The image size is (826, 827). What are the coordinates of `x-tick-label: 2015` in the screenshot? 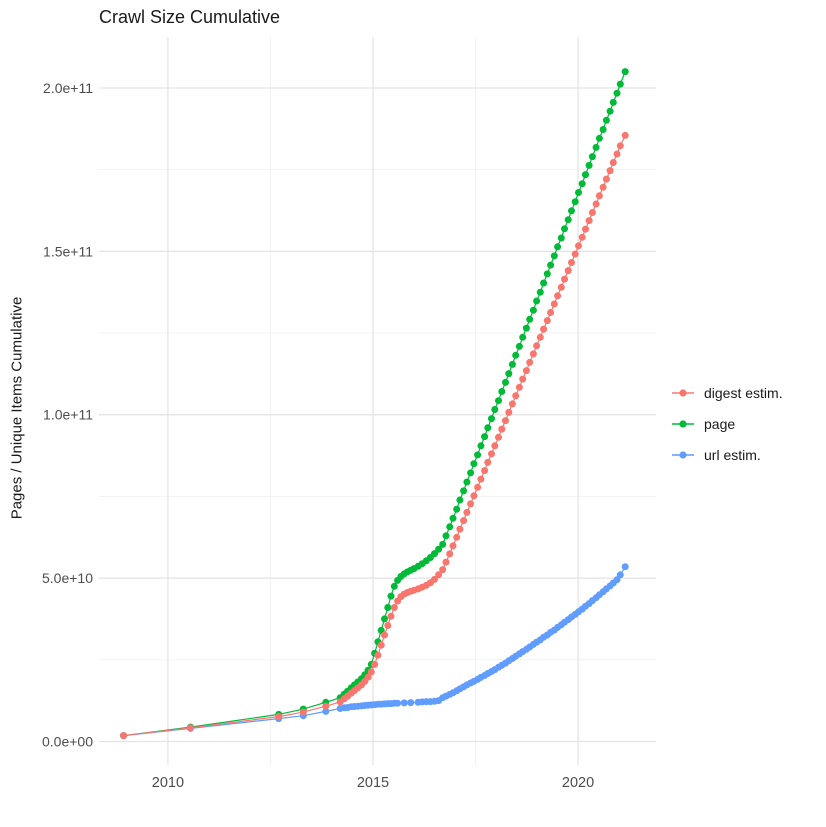 It's located at (373, 783).